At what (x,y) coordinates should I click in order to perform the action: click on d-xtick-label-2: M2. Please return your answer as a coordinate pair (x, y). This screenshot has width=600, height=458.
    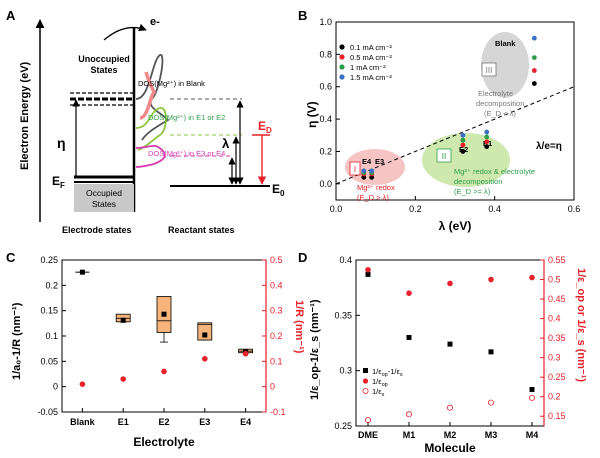
    Looking at the image, I should click on (450, 435).